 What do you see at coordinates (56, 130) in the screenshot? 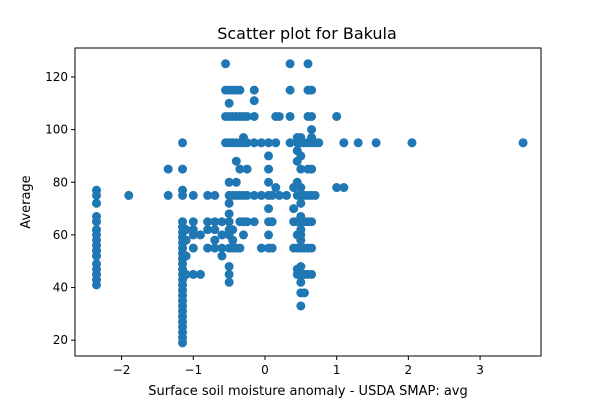
I see `y-tick-label: 100` at bounding box center [56, 130].